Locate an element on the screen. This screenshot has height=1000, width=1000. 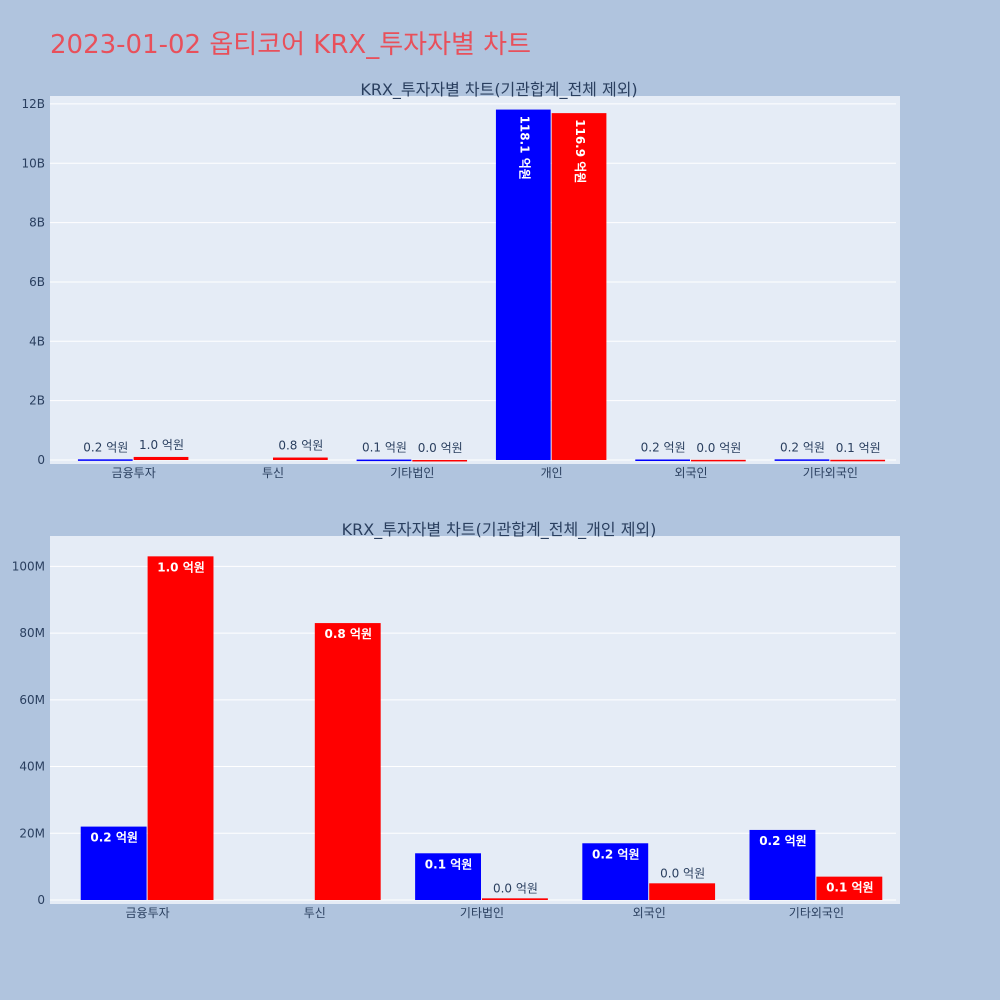
y-tick-label: 2B is located at coordinates (37, 401).